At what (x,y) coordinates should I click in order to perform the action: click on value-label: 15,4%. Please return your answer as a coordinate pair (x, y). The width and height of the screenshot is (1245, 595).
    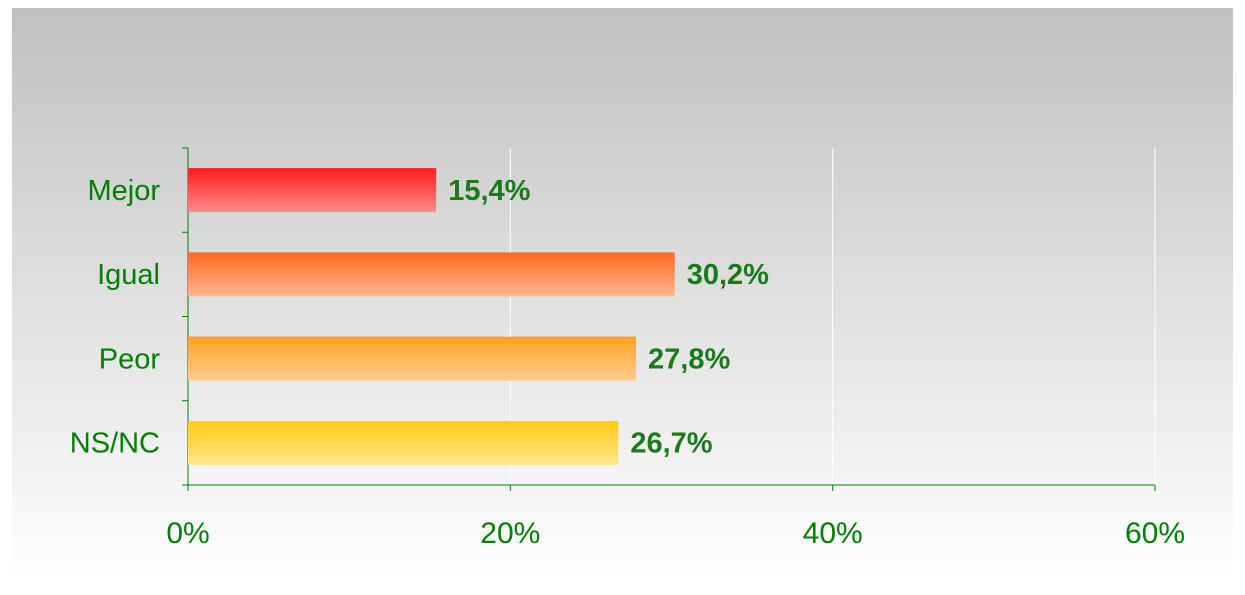
    Looking at the image, I should click on (489, 191).